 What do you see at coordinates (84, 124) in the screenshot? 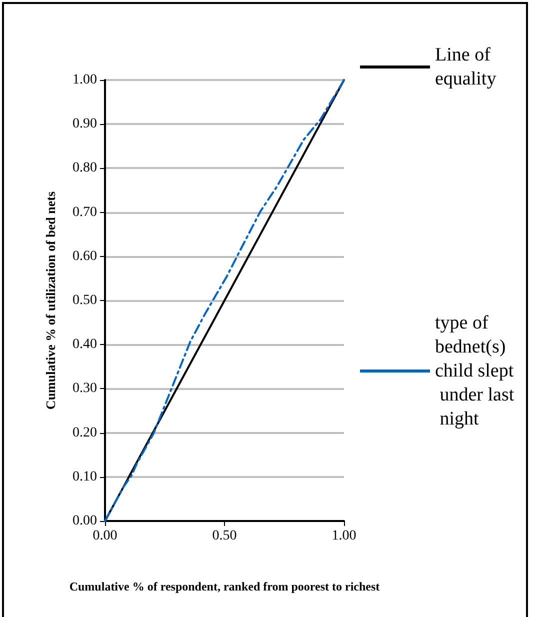
I see `y-tick-label: 0.90` at bounding box center [84, 124].